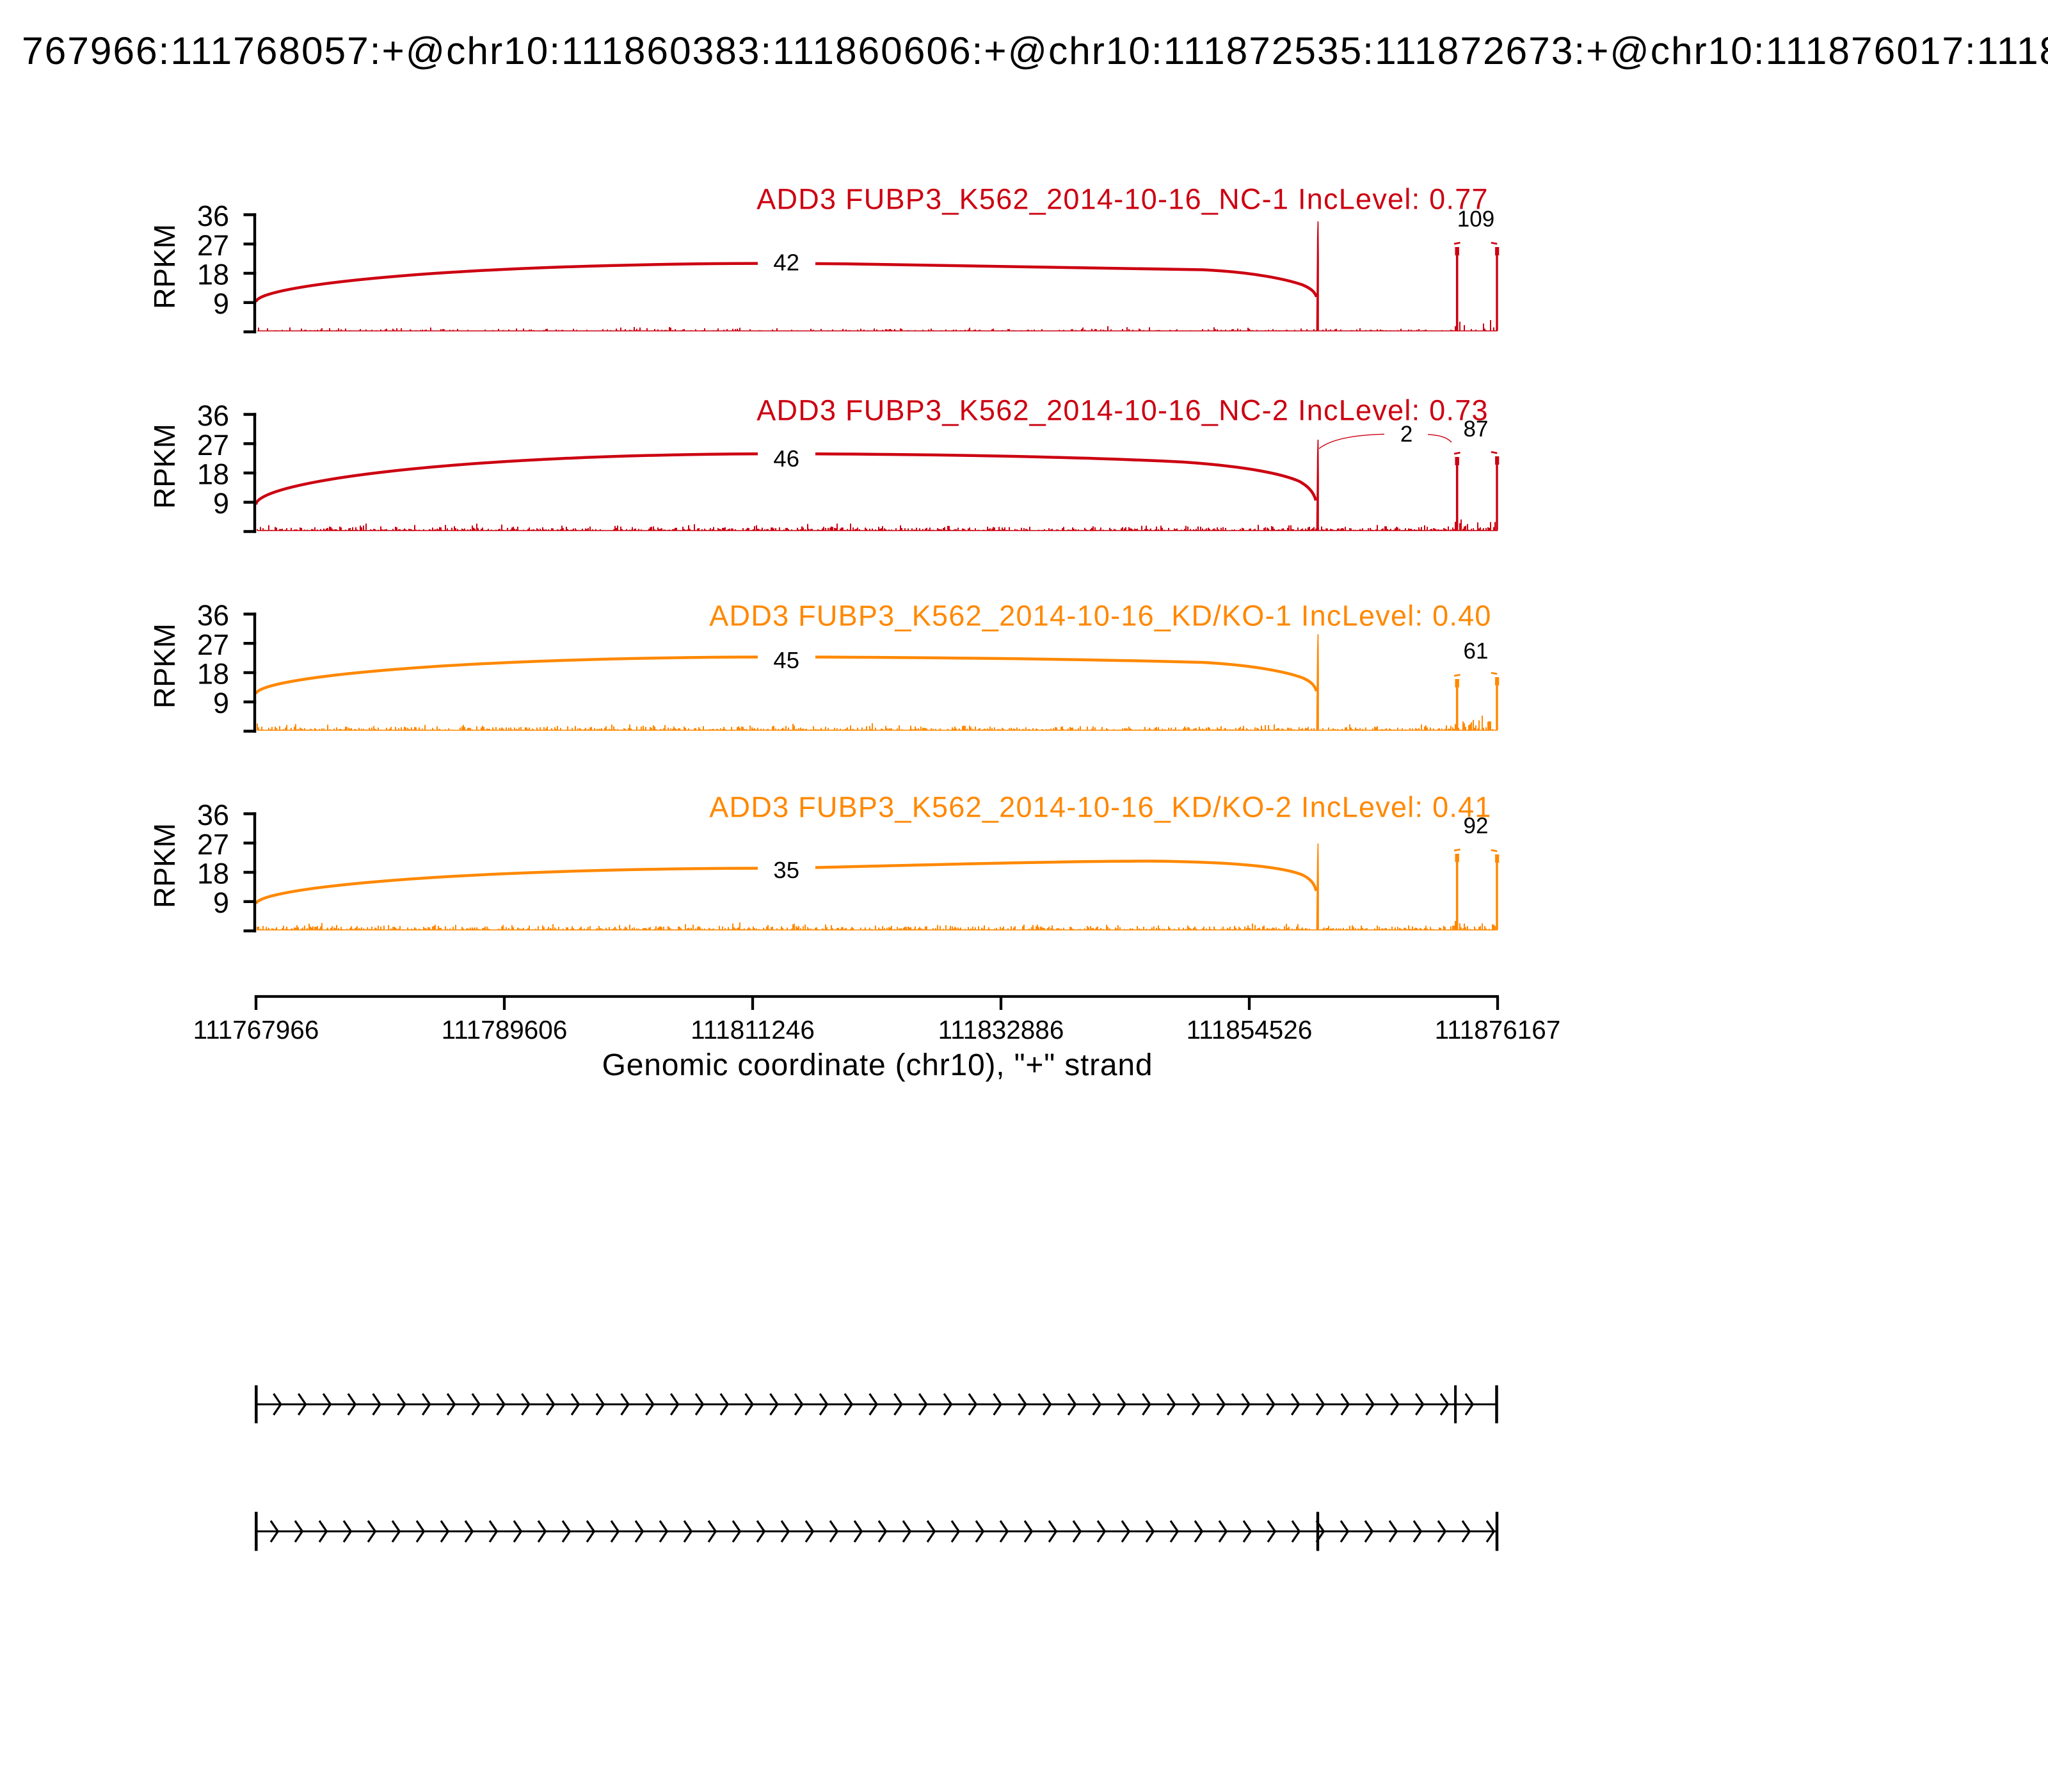 This screenshot has width=2048, height=1792. I want to click on svg-text: 111832886, so click(1001, 1029).